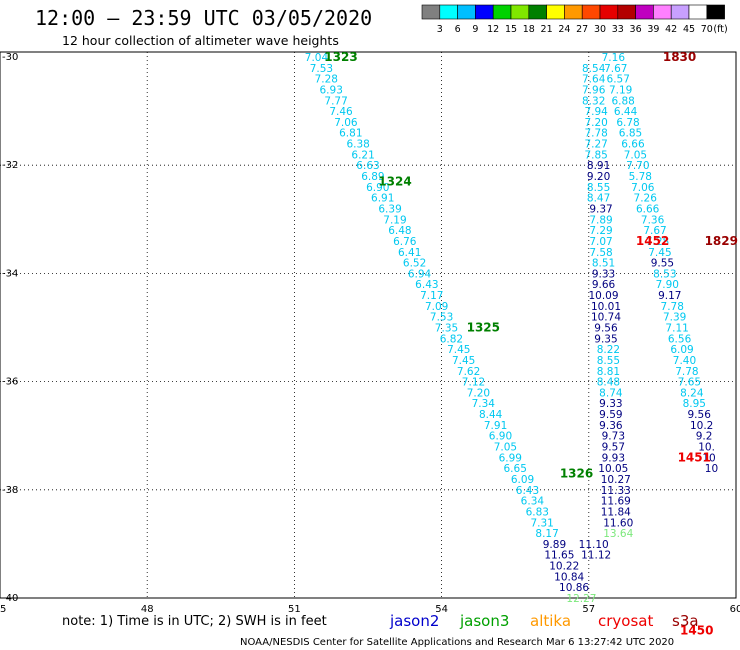 The height and width of the screenshot is (650, 740). What do you see at coordinates (671, 29) in the screenshot?
I see `legend-tick-label: 42` at bounding box center [671, 29].